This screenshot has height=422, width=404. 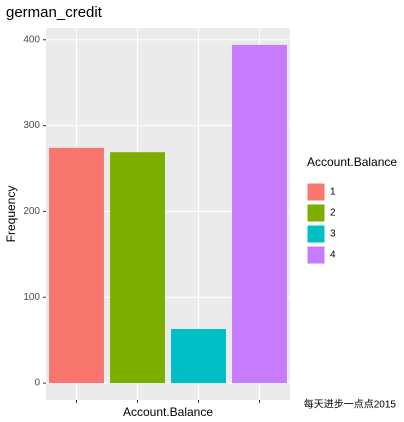 What do you see at coordinates (333, 192) in the screenshot?
I see `legend-label: 1` at bounding box center [333, 192].